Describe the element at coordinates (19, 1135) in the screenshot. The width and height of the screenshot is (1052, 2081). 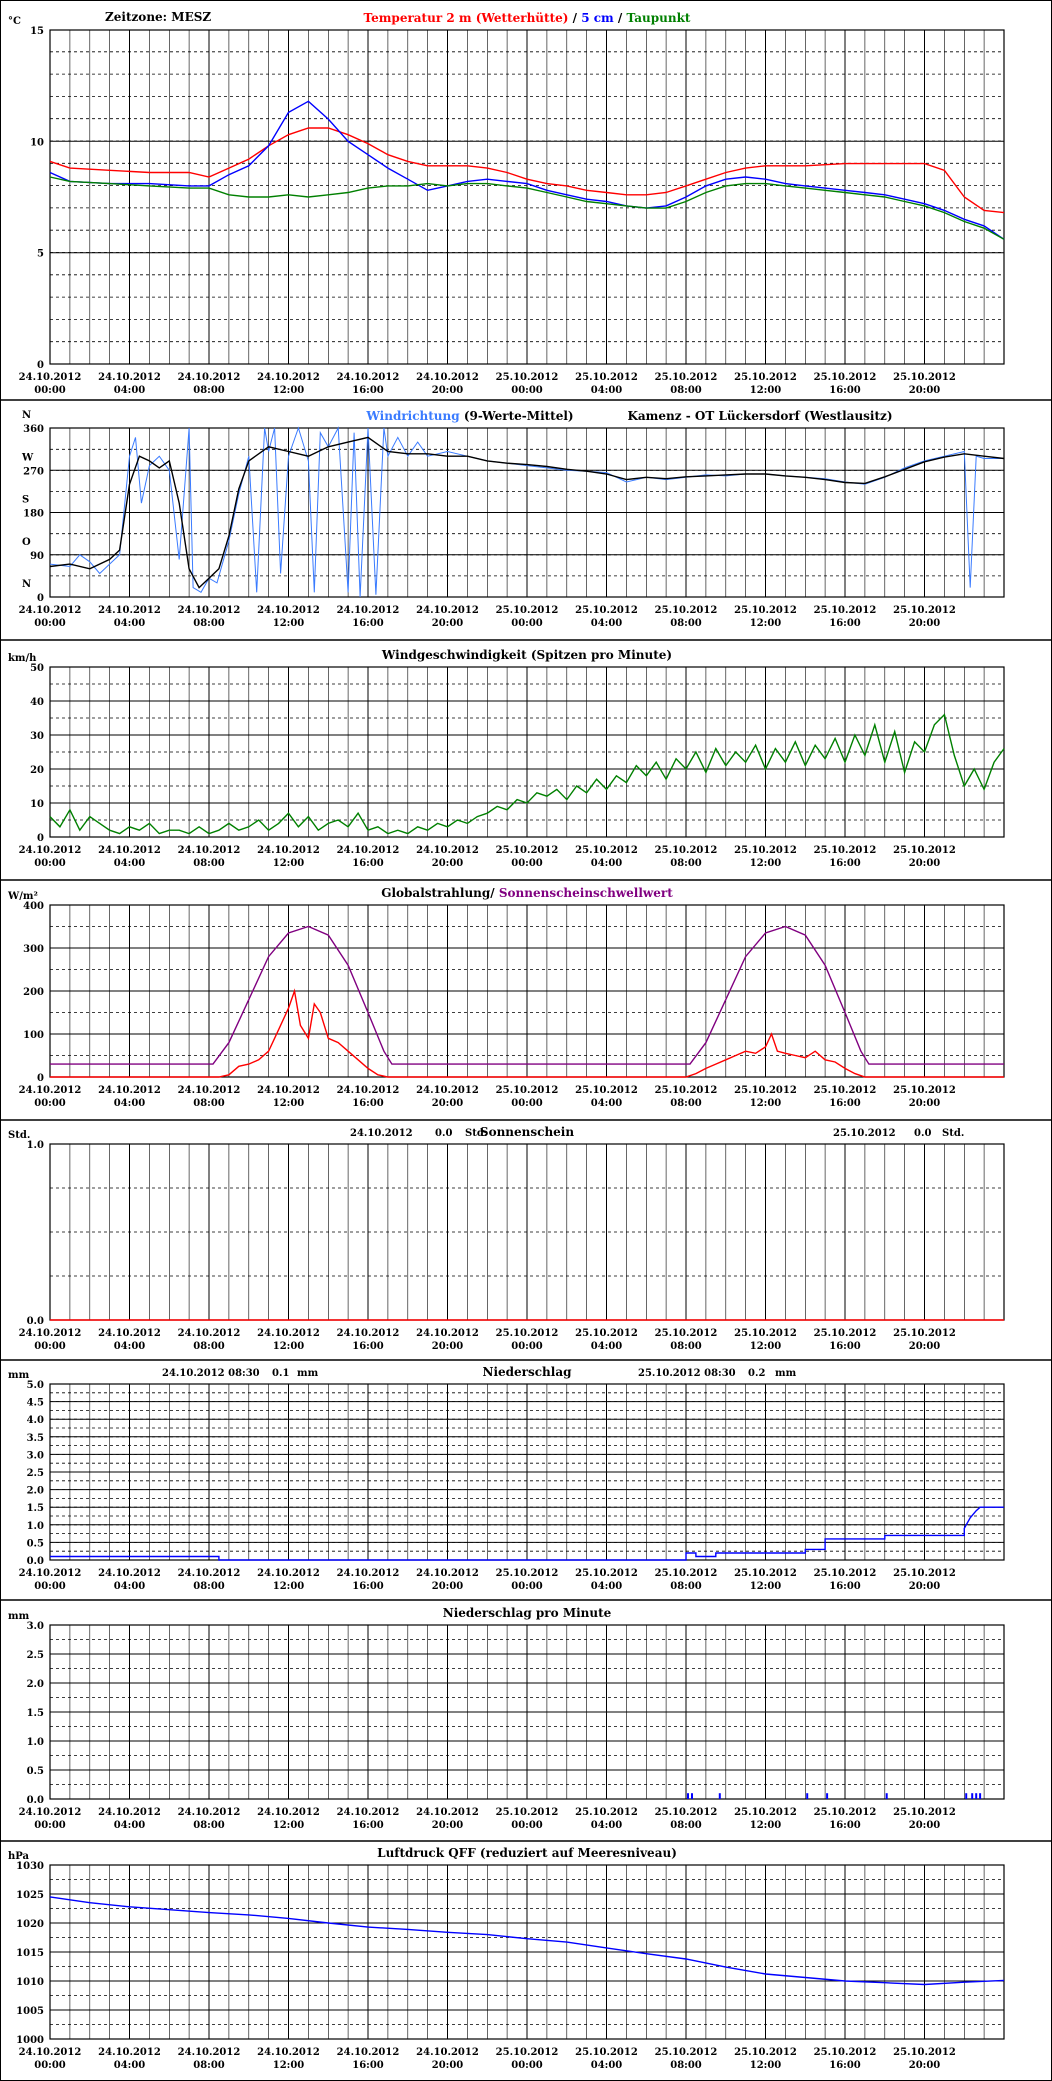
I see `unit-label: Std.` at that location.